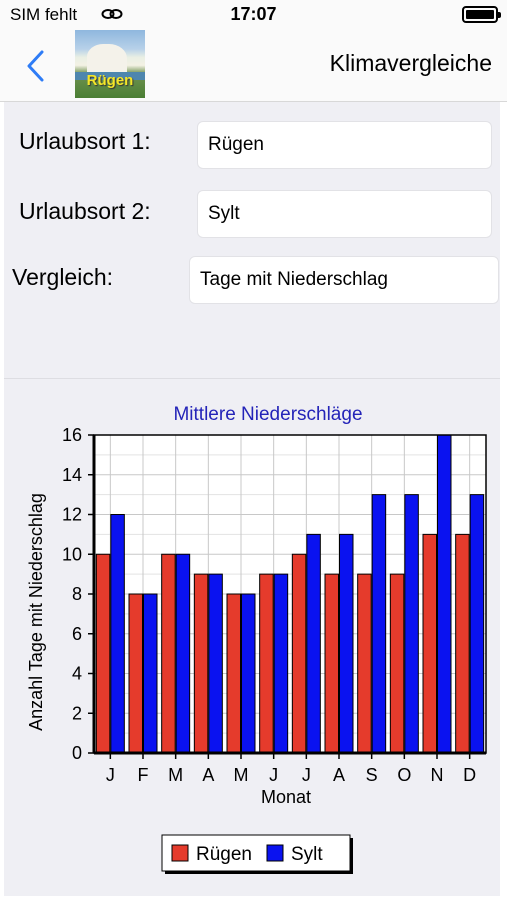  I want to click on legend-box, so click(256, 853).